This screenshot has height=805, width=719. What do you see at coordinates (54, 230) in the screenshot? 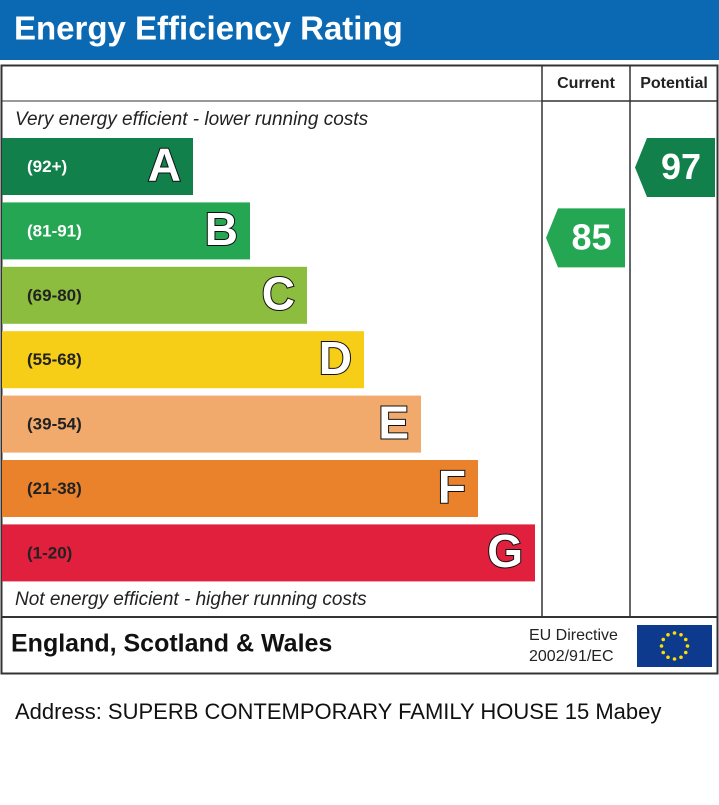
I see `band-range: (81-91)` at bounding box center [54, 230].